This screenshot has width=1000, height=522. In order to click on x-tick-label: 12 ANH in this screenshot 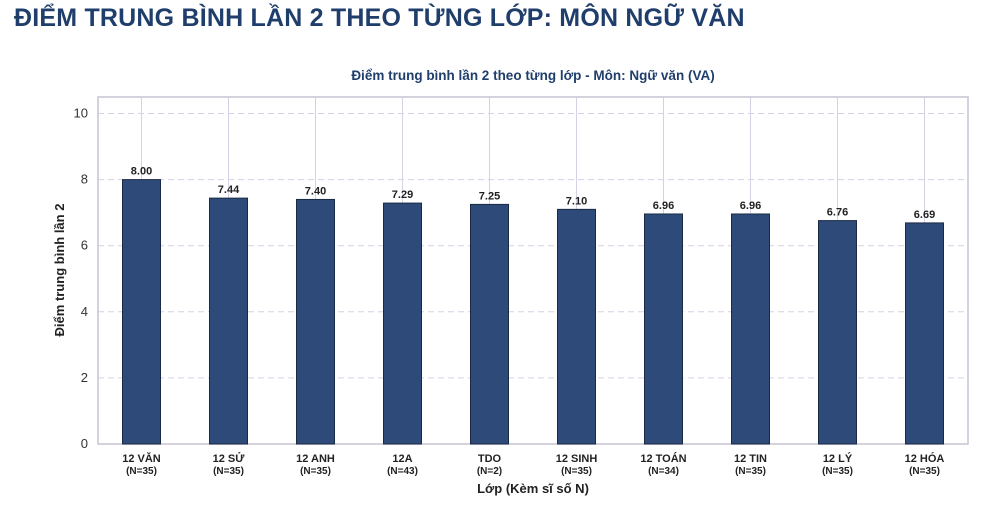, I will do `click(315, 459)`.